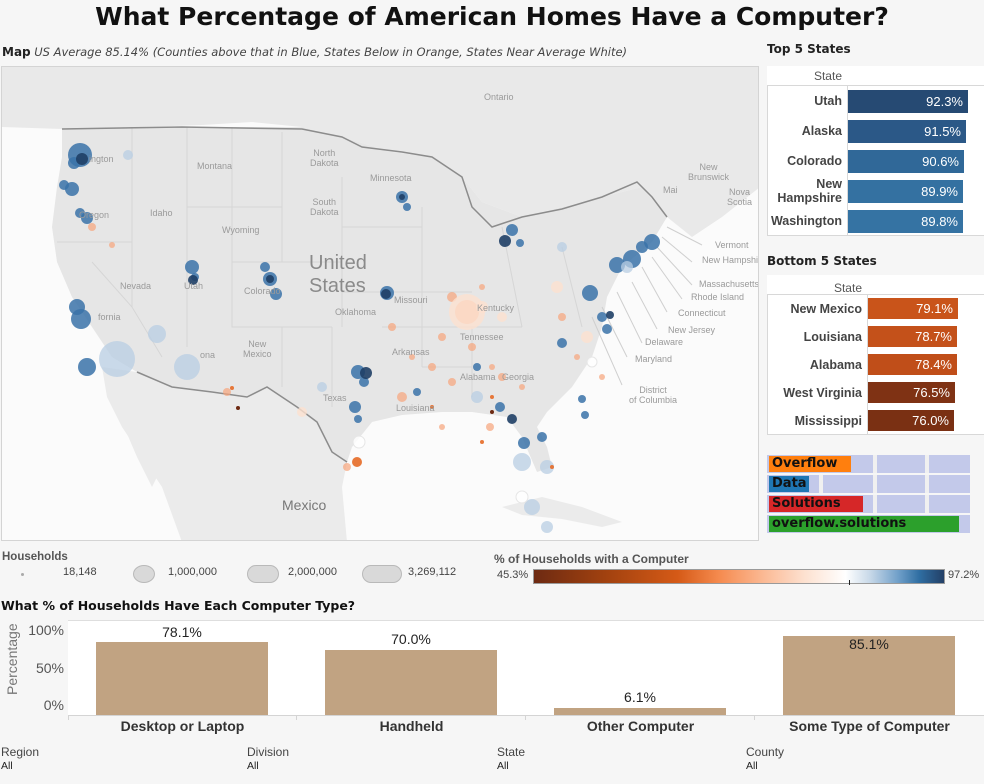 This screenshot has width=984, height=784. What do you see at coordinates (906, 161) in the screenshot?
I see `state-bar: 90.6%` at bounding box center [906, 161].